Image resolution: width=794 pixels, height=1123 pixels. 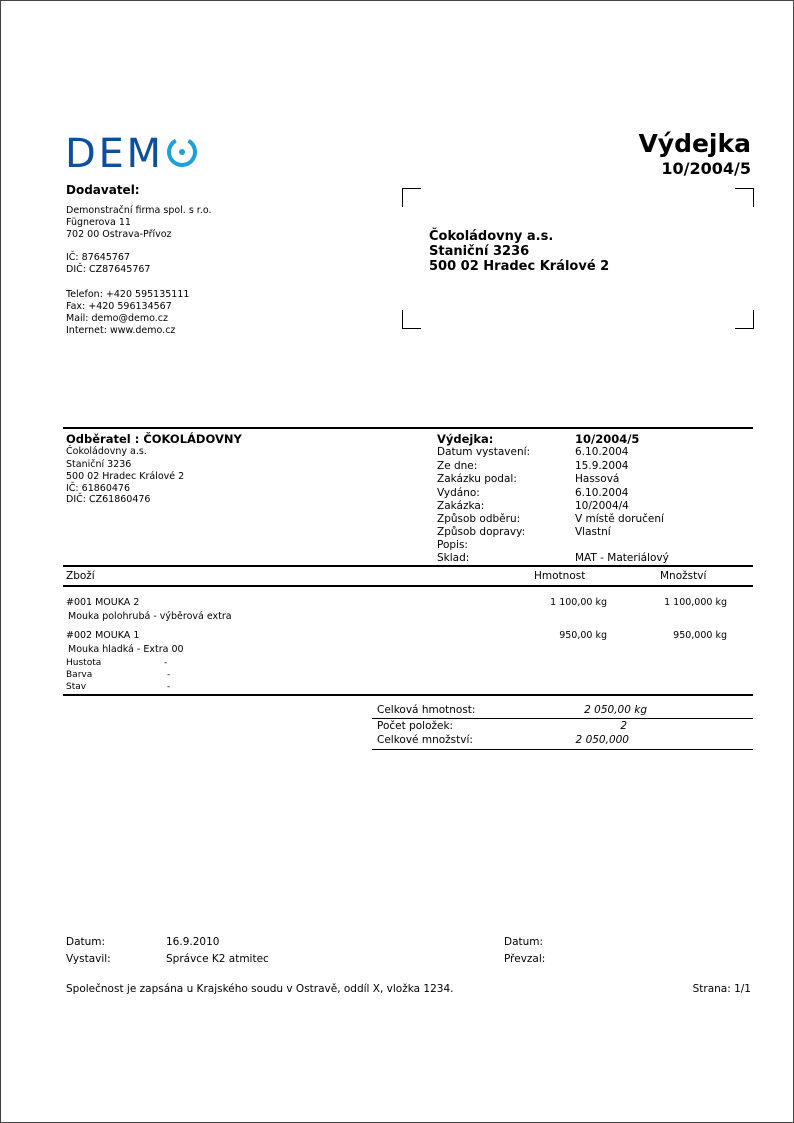 What do you see at coordinates (481, 532) in the screenshot?
I see `detail-label: Způsob dopravy:` at bounding box center [481, 532].